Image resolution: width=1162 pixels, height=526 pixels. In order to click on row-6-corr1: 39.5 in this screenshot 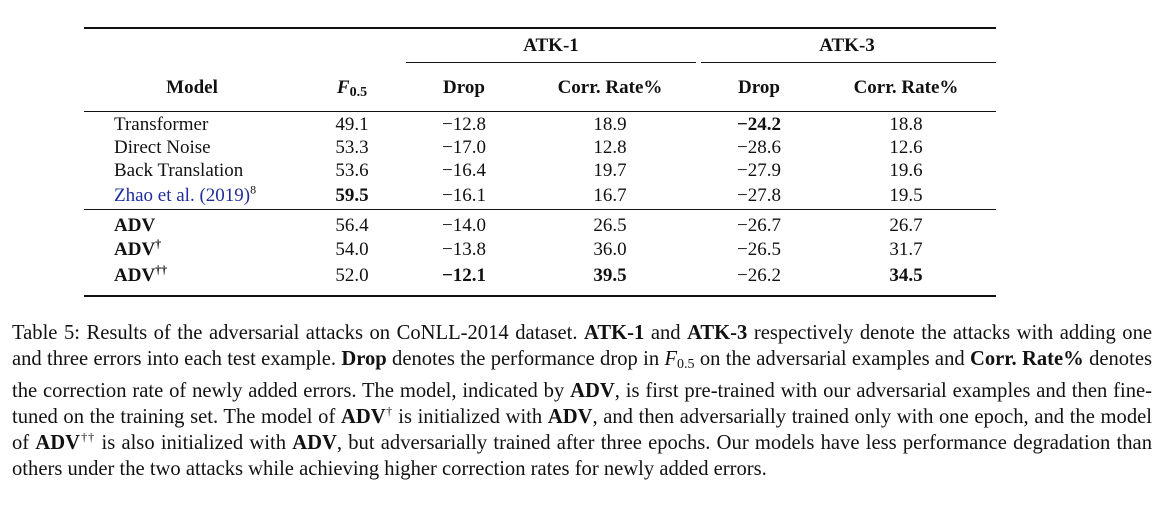, I will do `click(610, 275)`.